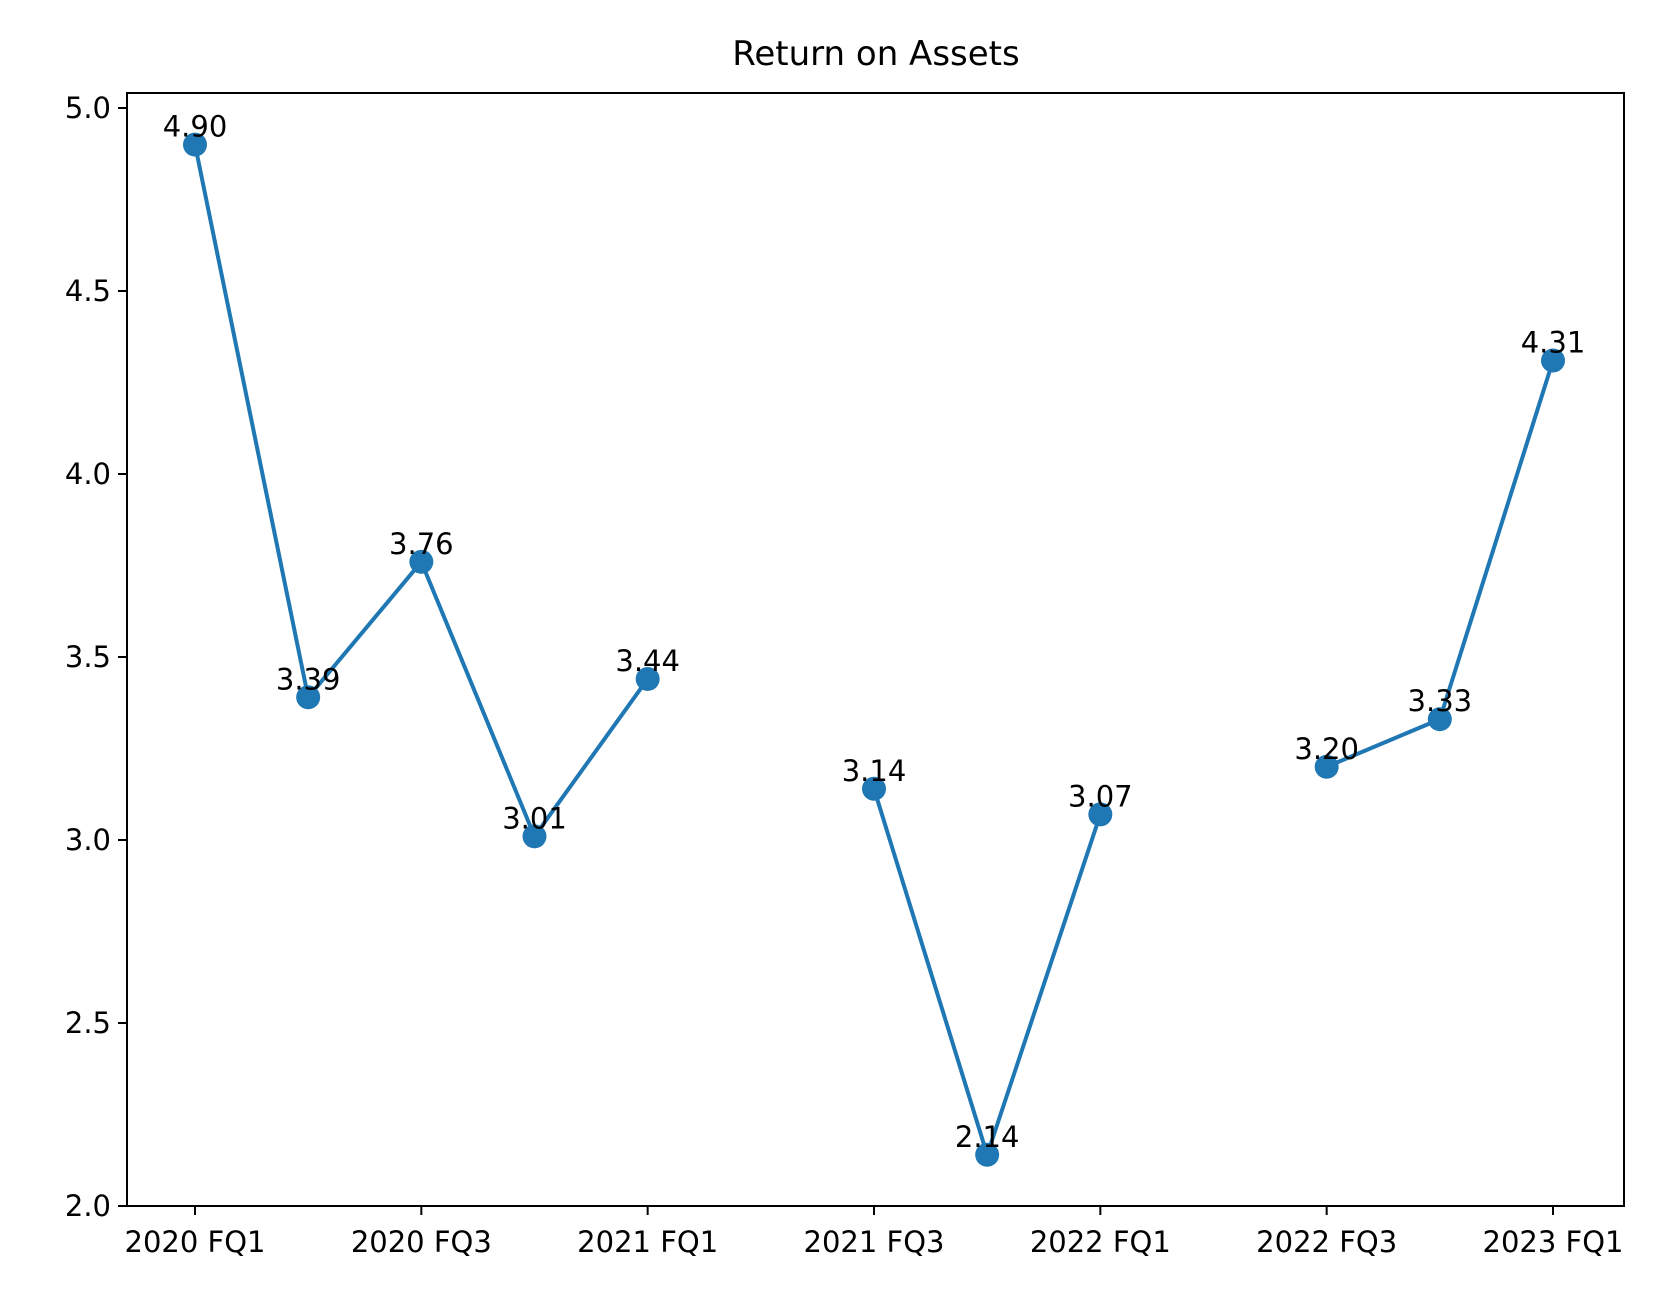  I want to click on x-tick-label: 2022 FQ3, so click(1326, 1242).